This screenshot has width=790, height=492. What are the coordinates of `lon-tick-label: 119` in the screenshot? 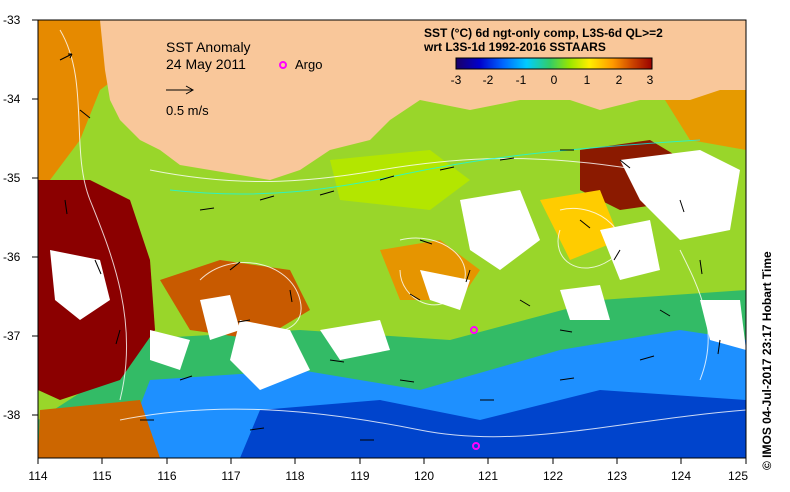 It's located at (359, 476).